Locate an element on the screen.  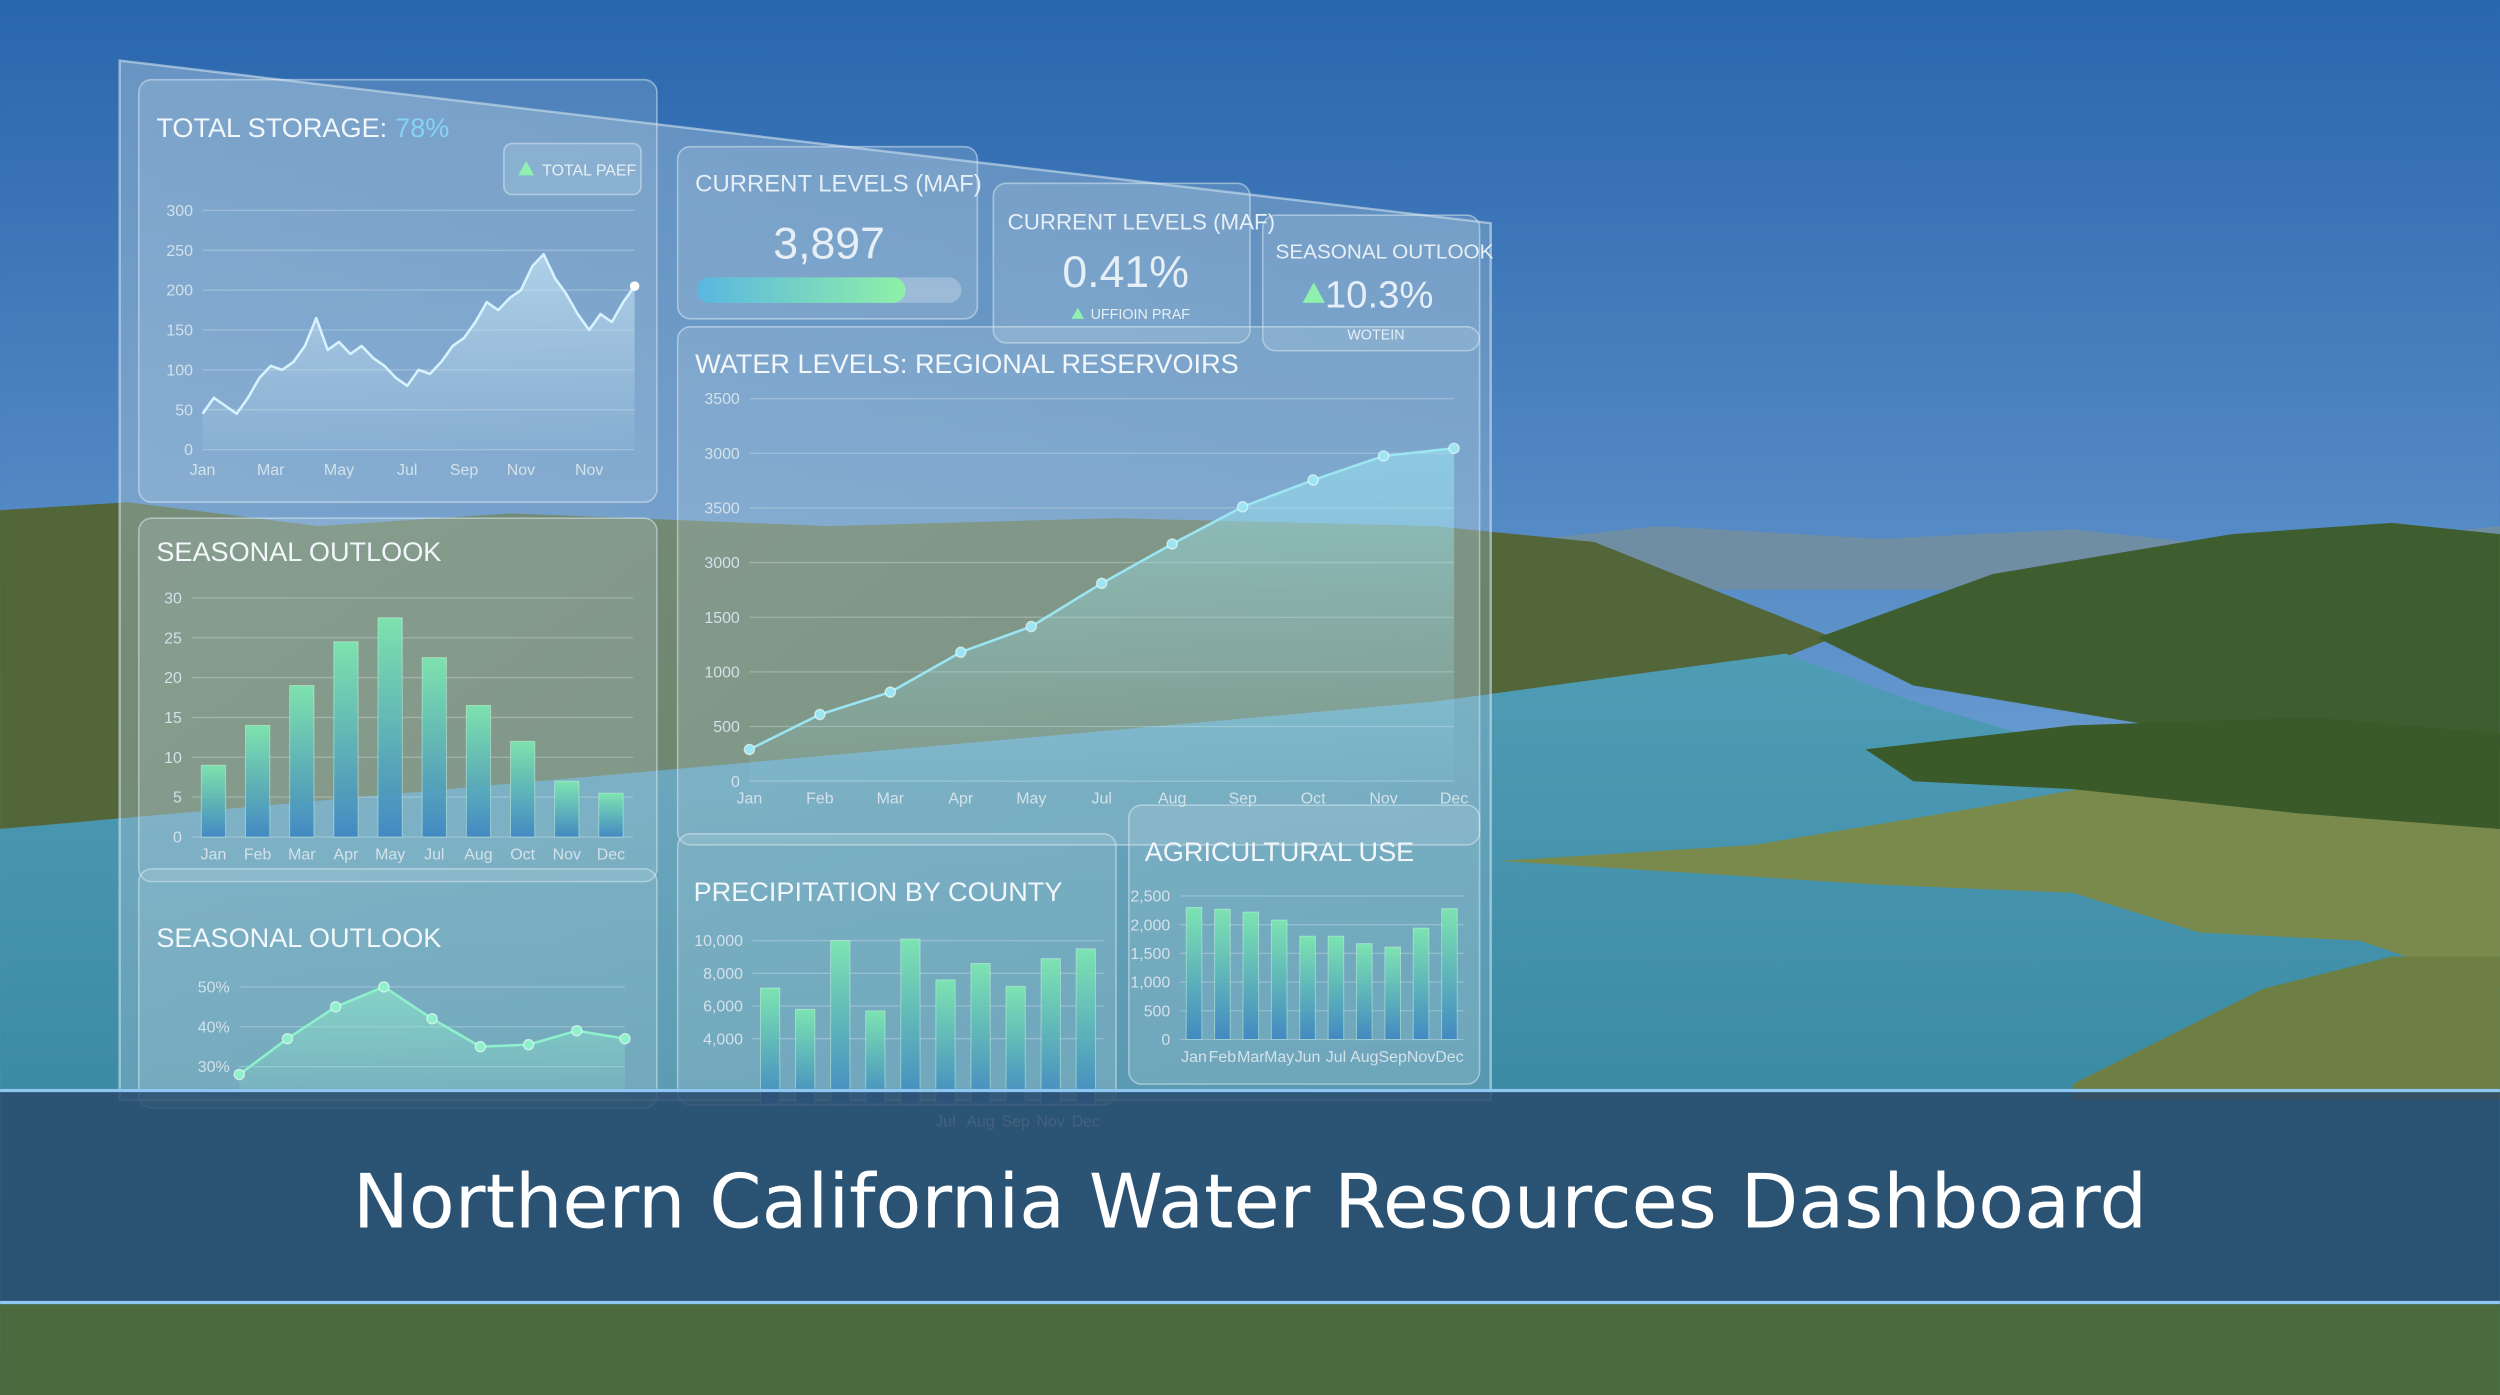
y-tick-label: 40% is located at coordinates (214, 1027).